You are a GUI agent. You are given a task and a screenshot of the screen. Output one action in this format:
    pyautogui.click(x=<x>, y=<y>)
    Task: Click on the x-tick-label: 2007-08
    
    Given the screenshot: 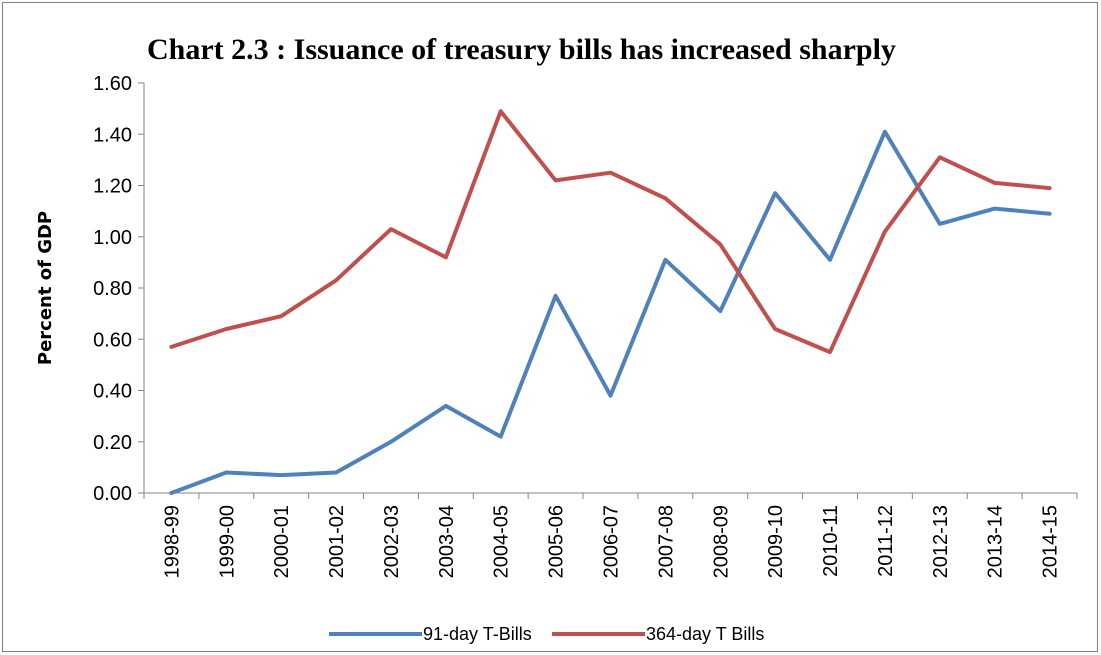 What is the action you would take?
    pyautogui.click(x=666, y=541)
    